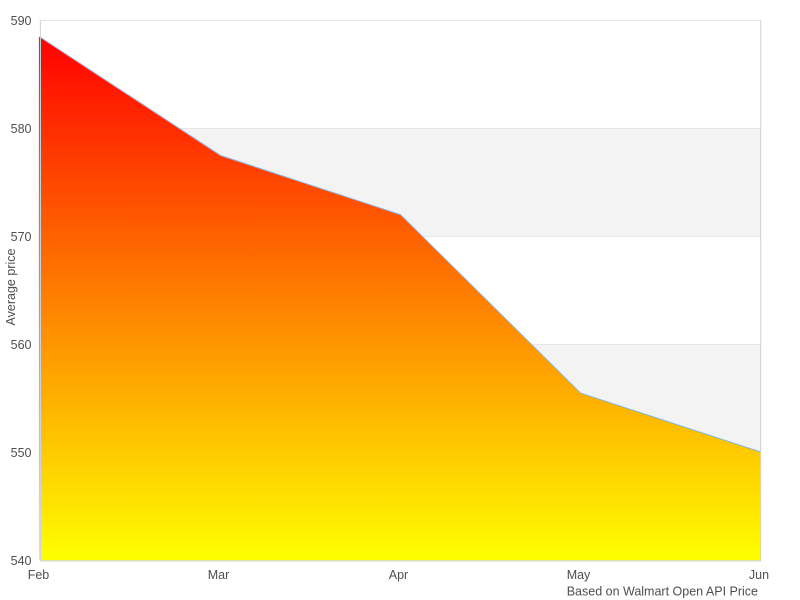 The height and width of the screenshot is (600, 800). Describe the element at coordinates (21, 129) in the screenshot. I see `svg-text: 580` at that location.